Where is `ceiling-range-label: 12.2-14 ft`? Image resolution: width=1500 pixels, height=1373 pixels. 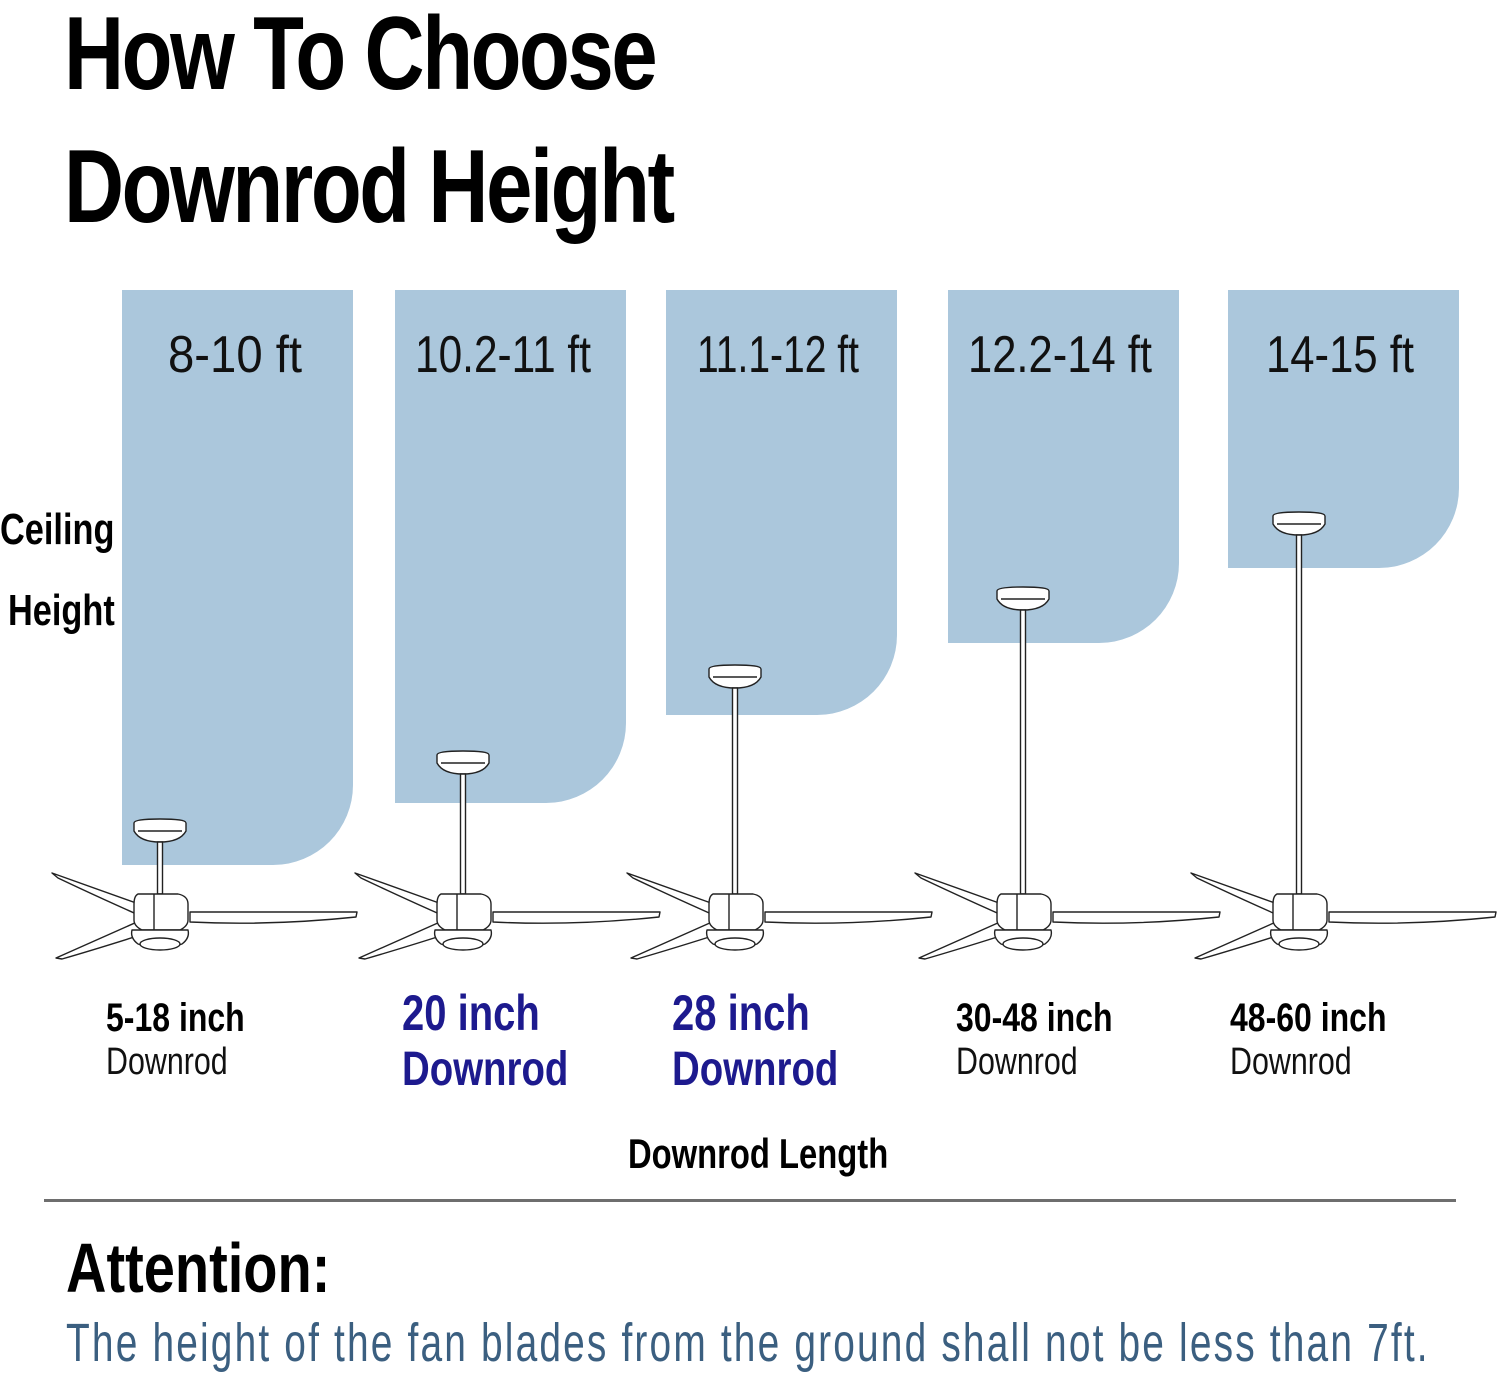
ceiling-range-label: 12.2-14 ft is located at coordinates (1060, 355).